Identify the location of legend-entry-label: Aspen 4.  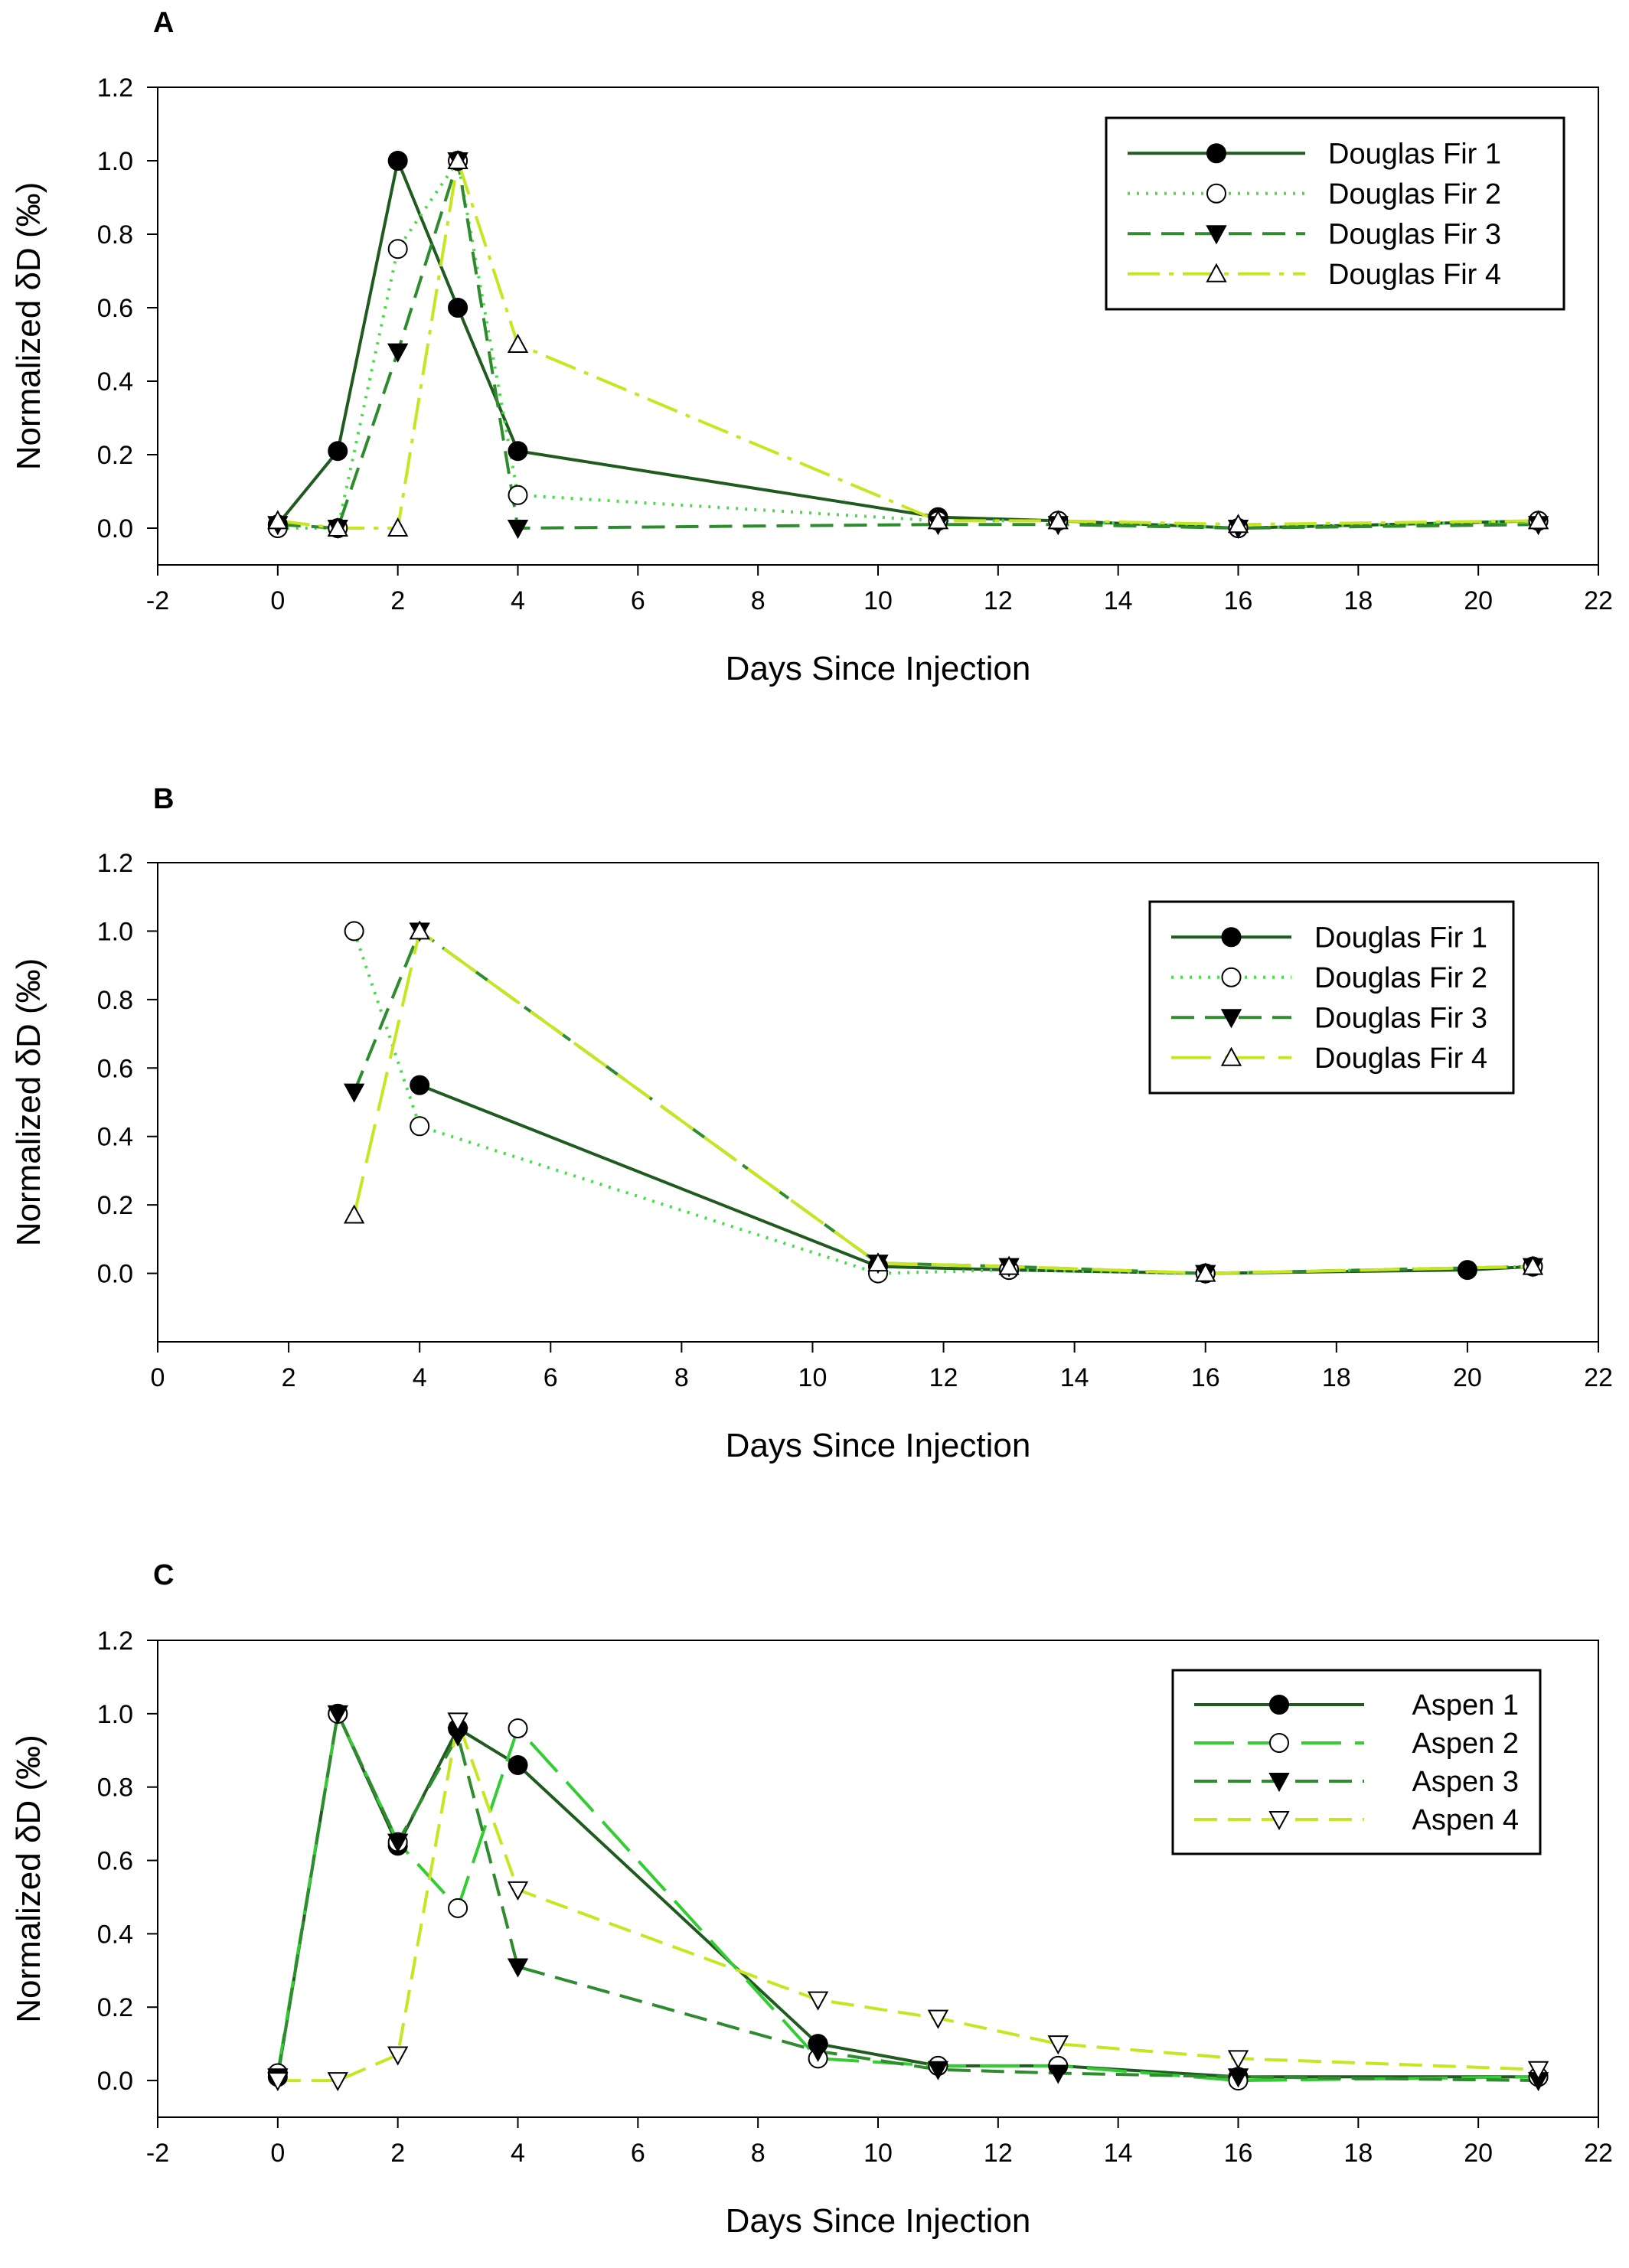
(1465, 1820).